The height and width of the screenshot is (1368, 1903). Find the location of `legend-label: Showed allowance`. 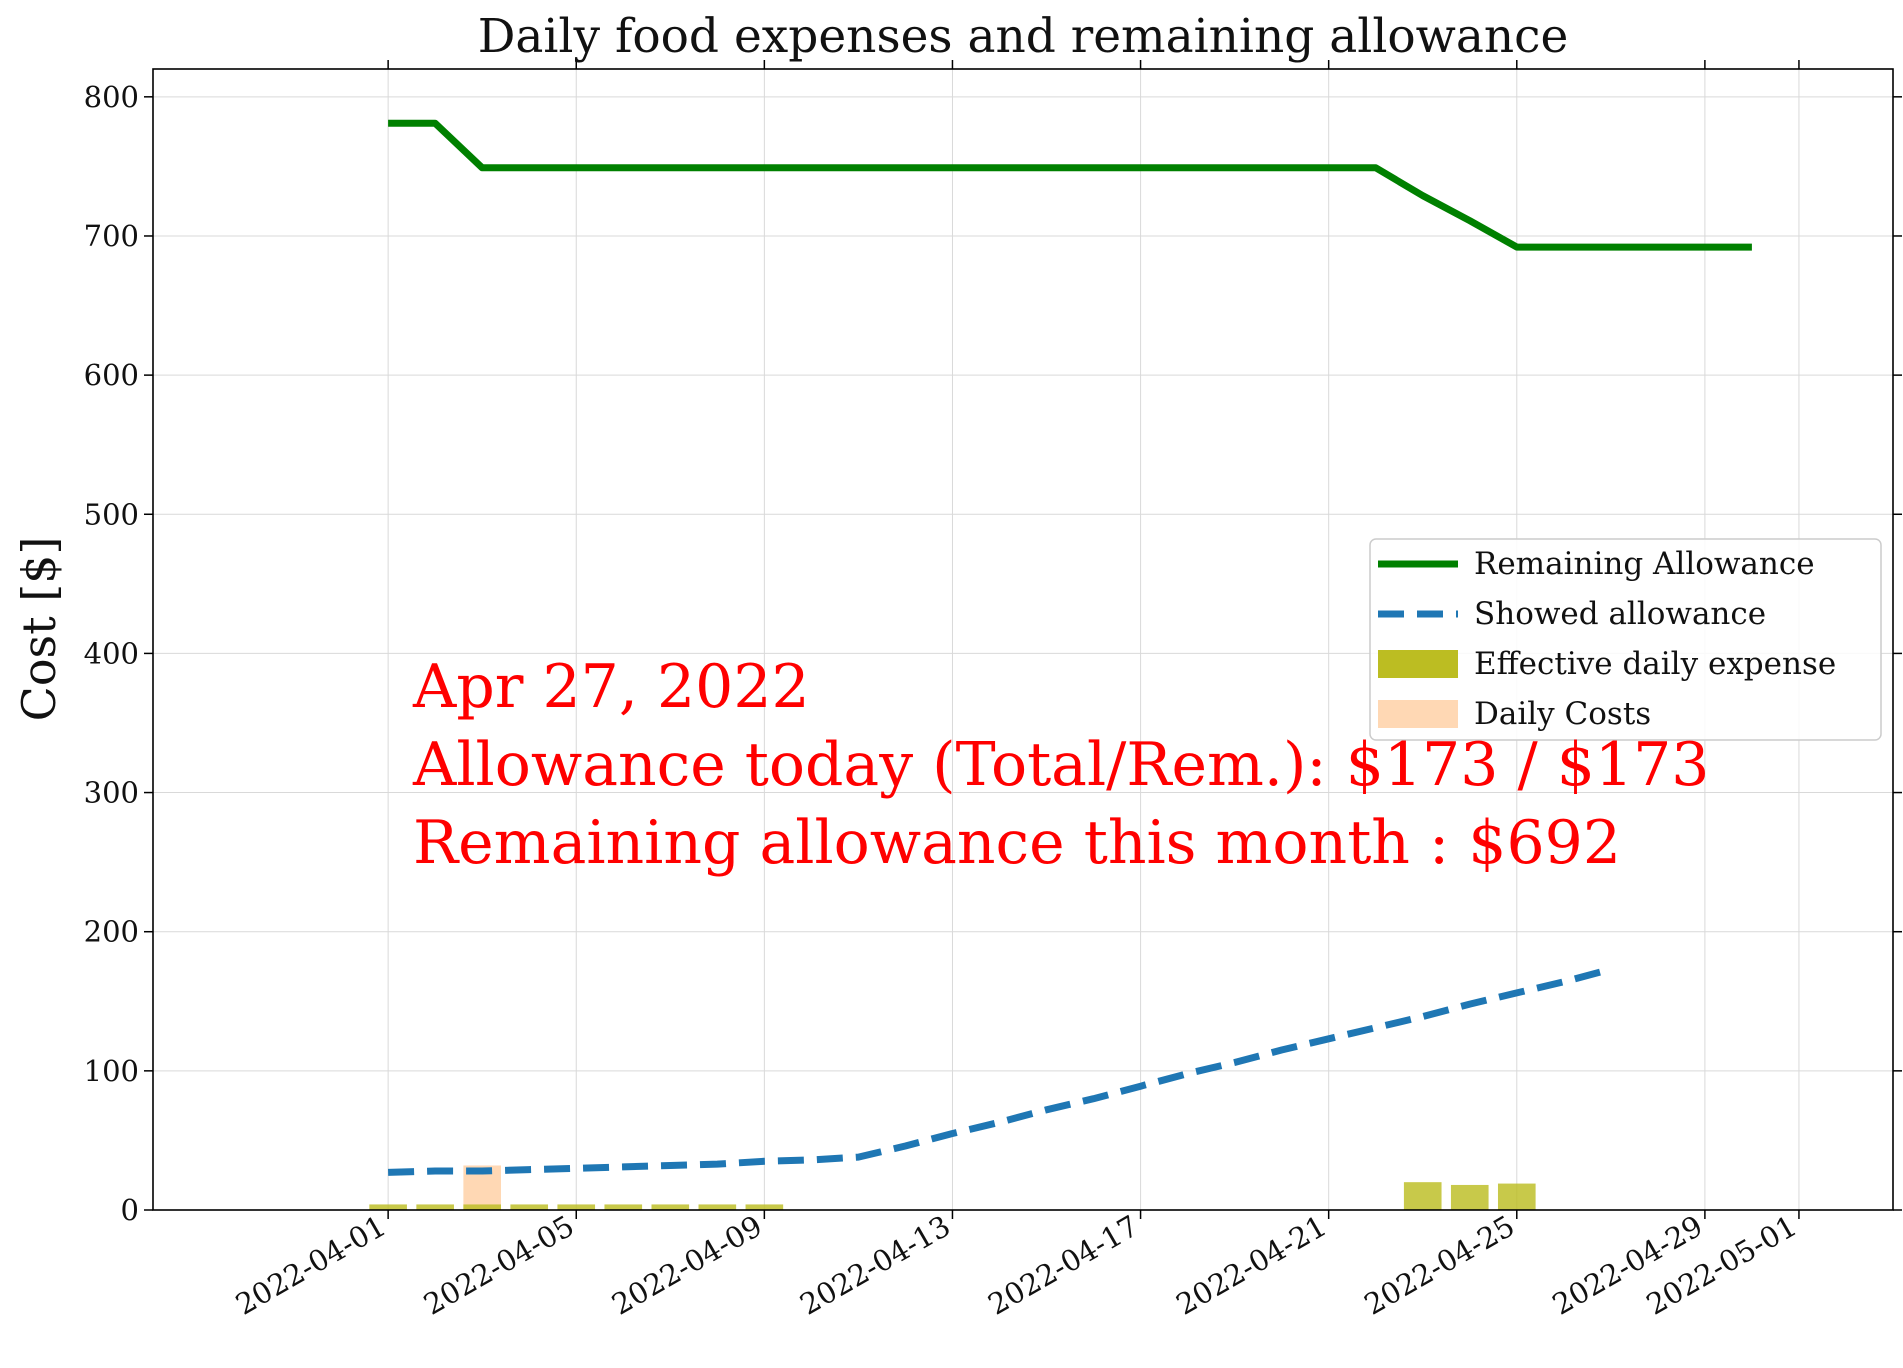

legend-label: Showed allowance is located at coordinates (1620, 614).